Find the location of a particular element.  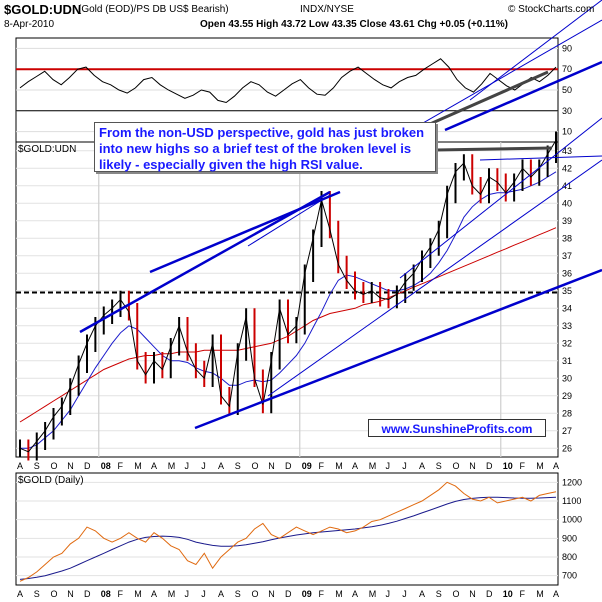

gold-x-tick-label: 08 is located at coordinates (106, 594).